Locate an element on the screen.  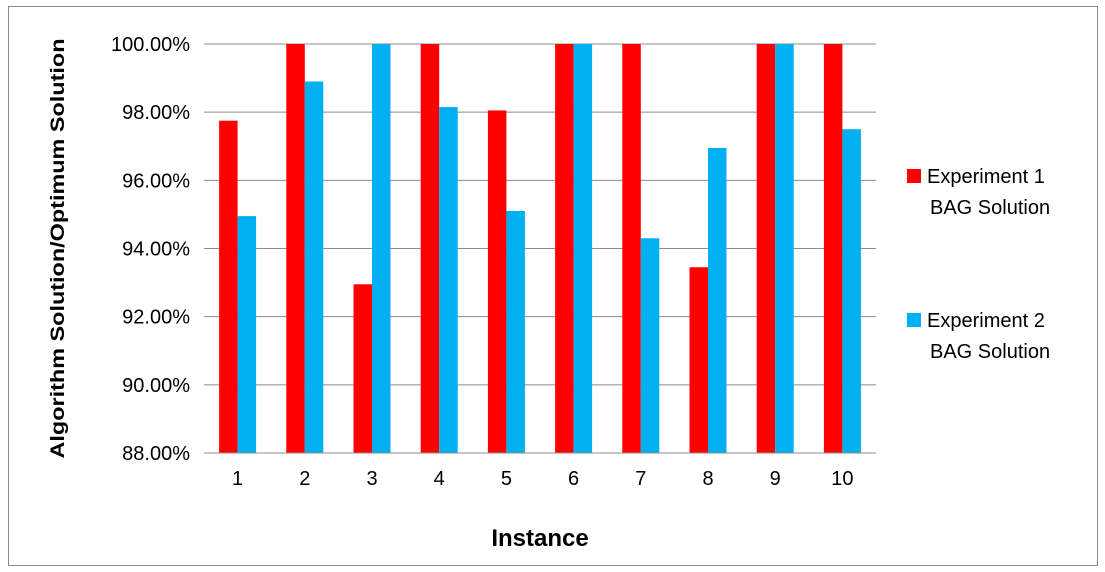
y-tick-label: 88.00% is located at coordinates (156, 454).